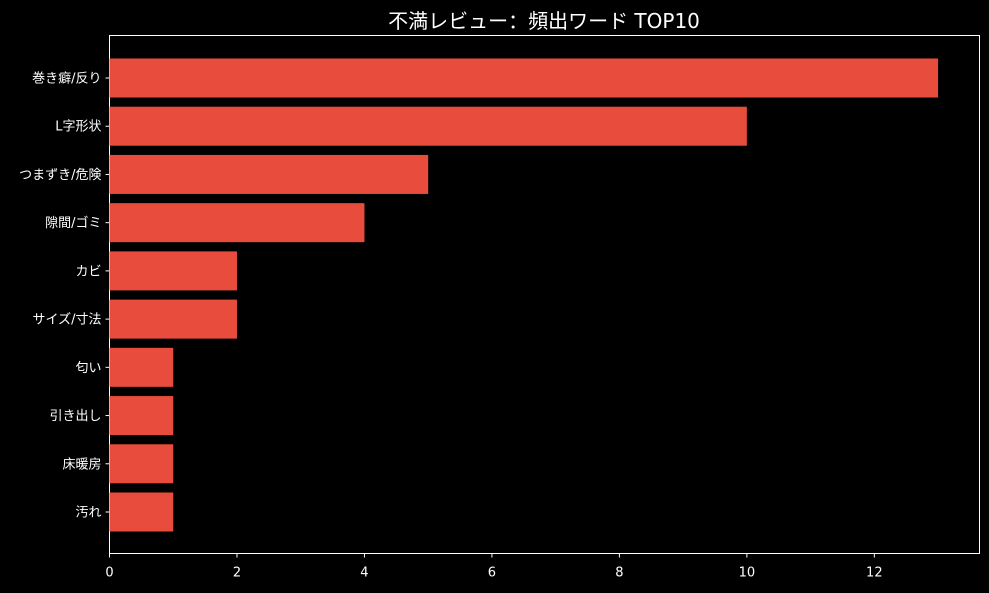 This screenshot has height=593, width=989. I want to click on y-tick-label-5: カビ, so click(88, 271).